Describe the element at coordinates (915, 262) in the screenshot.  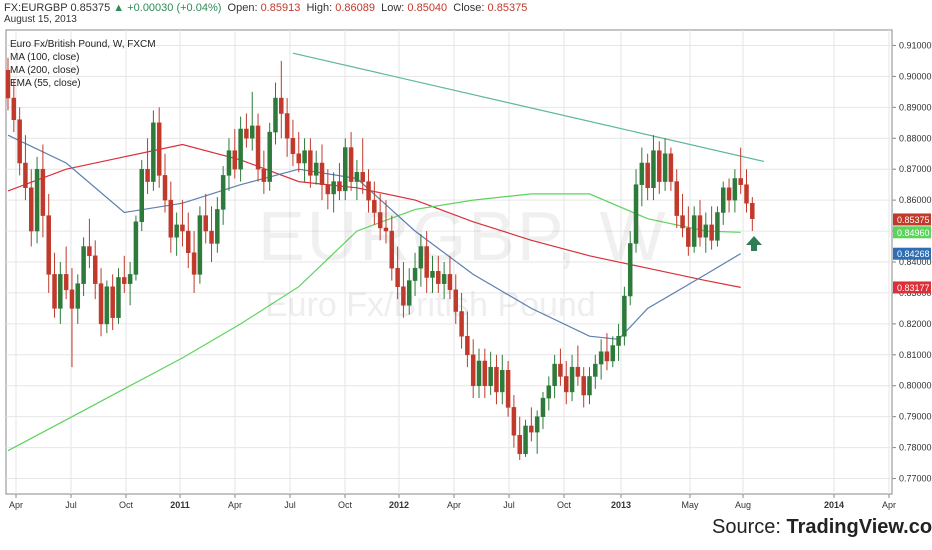
I see `y-tick-label: 0.84000` at that location.